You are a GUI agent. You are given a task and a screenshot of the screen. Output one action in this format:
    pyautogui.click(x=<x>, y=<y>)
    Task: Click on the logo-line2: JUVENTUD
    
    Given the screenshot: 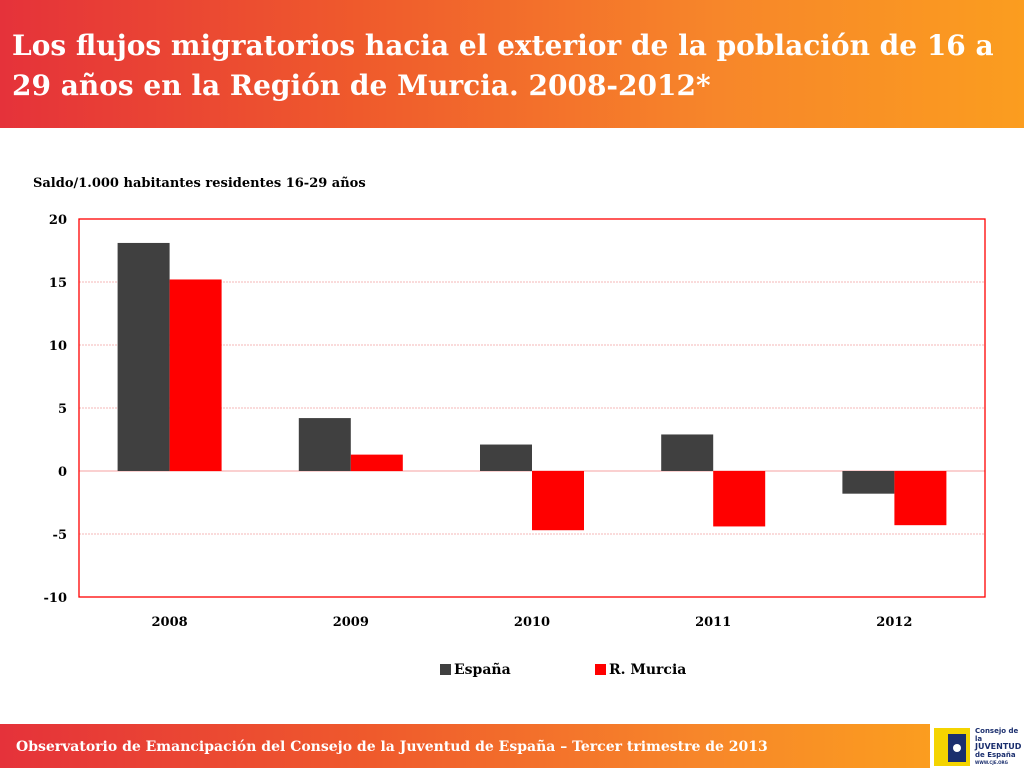 What is the action you would take?
    pyautogui.click(x=998, y=746)
    